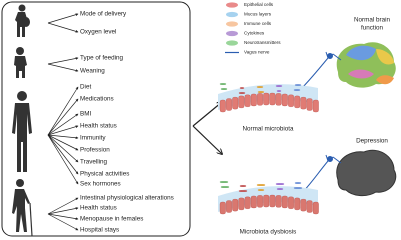  What do you see at coordinates (127, 198) in the screenshot?
I see `factor-label: Intestinal physiological alterations` at bounding box center [127, 198].